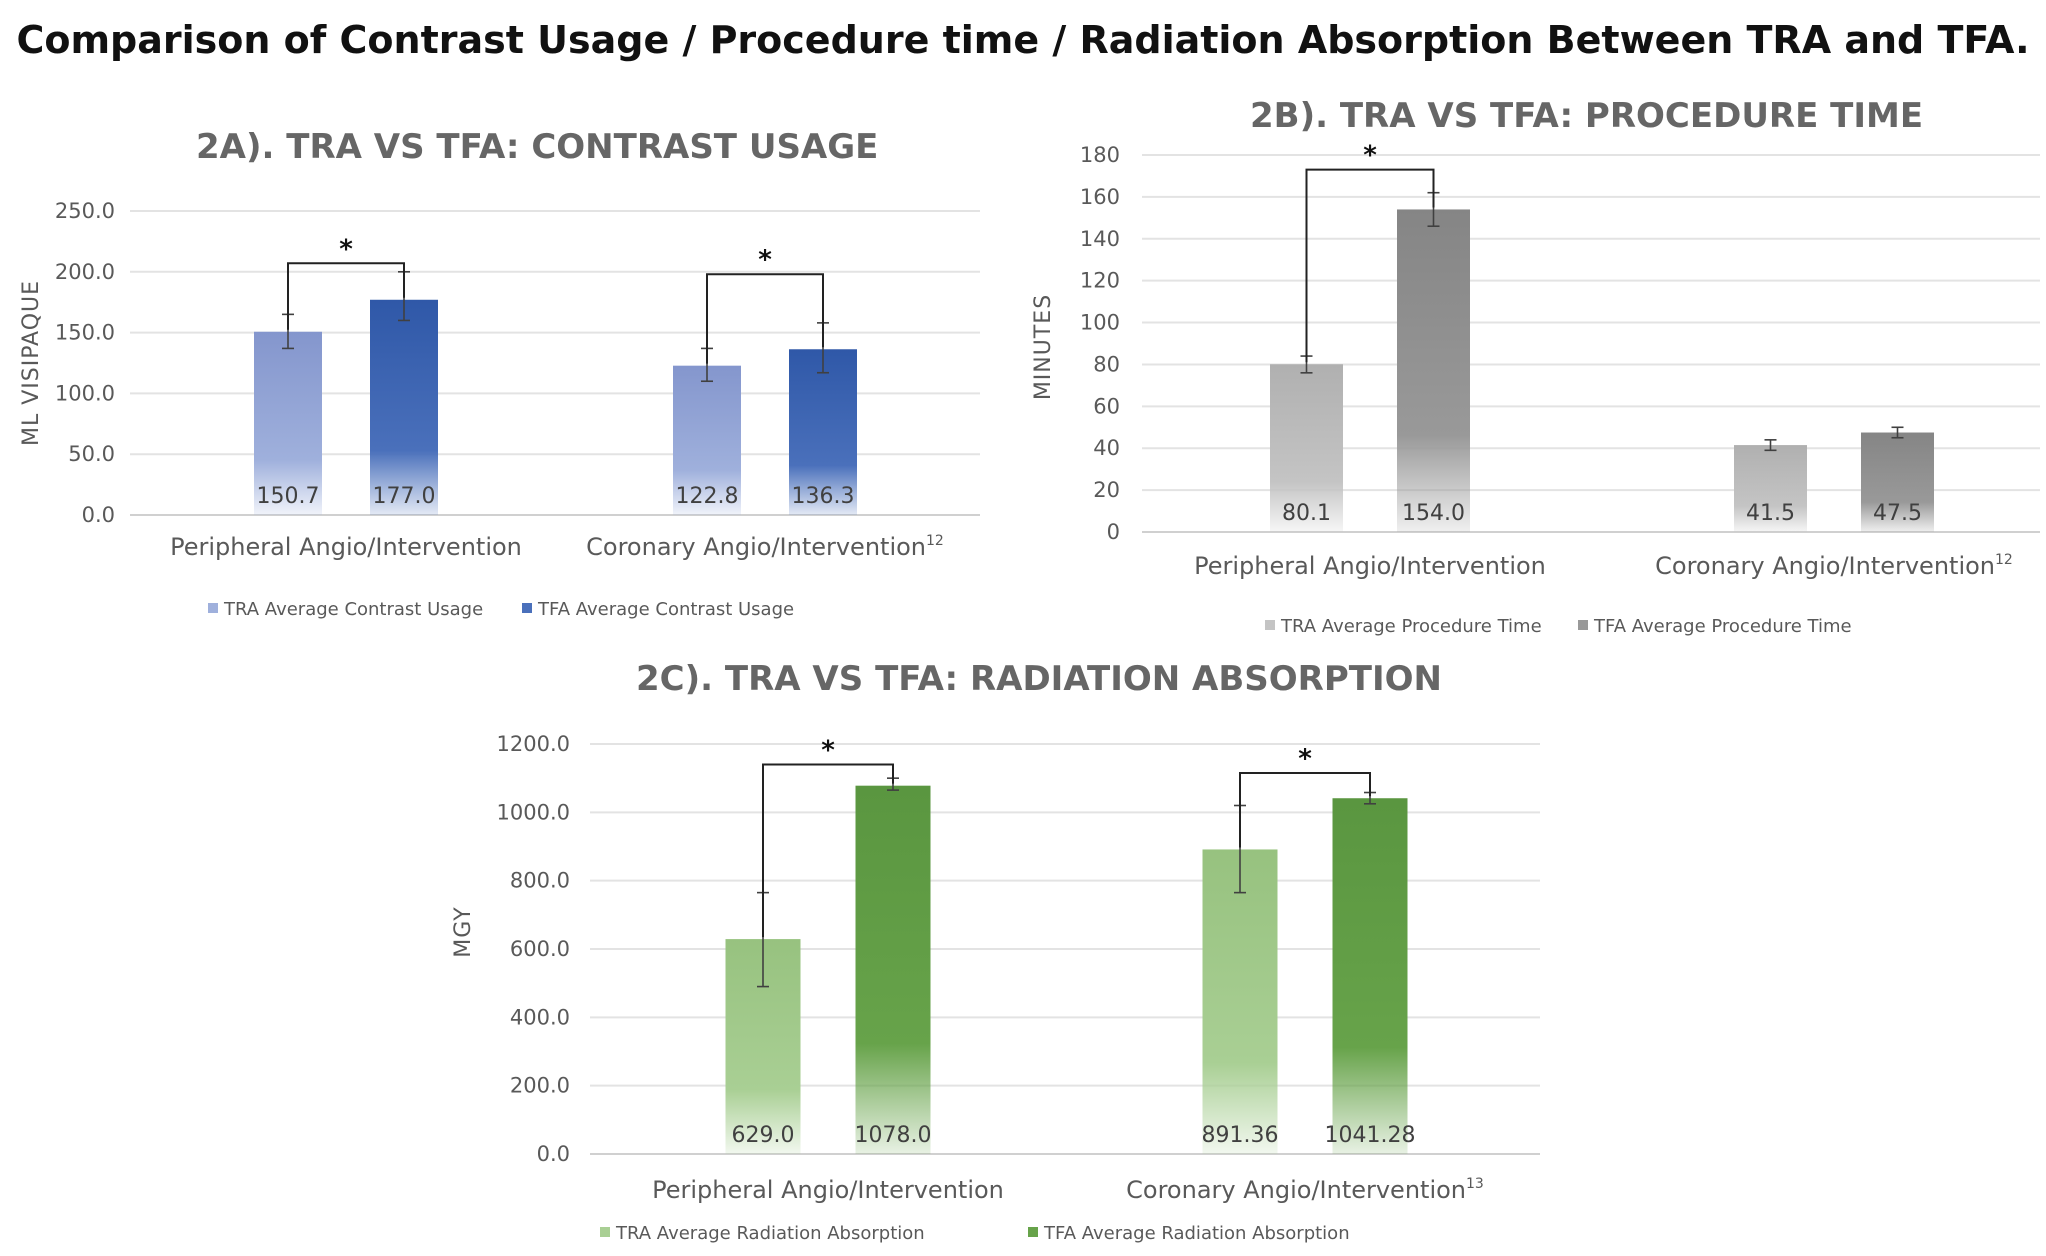 This screenshot has height=1256, width=2046. What do you see at coordinates (1100, 281) in the screenshot?
I see `y-tick-label: 120` at bounding box center [1100, 281].